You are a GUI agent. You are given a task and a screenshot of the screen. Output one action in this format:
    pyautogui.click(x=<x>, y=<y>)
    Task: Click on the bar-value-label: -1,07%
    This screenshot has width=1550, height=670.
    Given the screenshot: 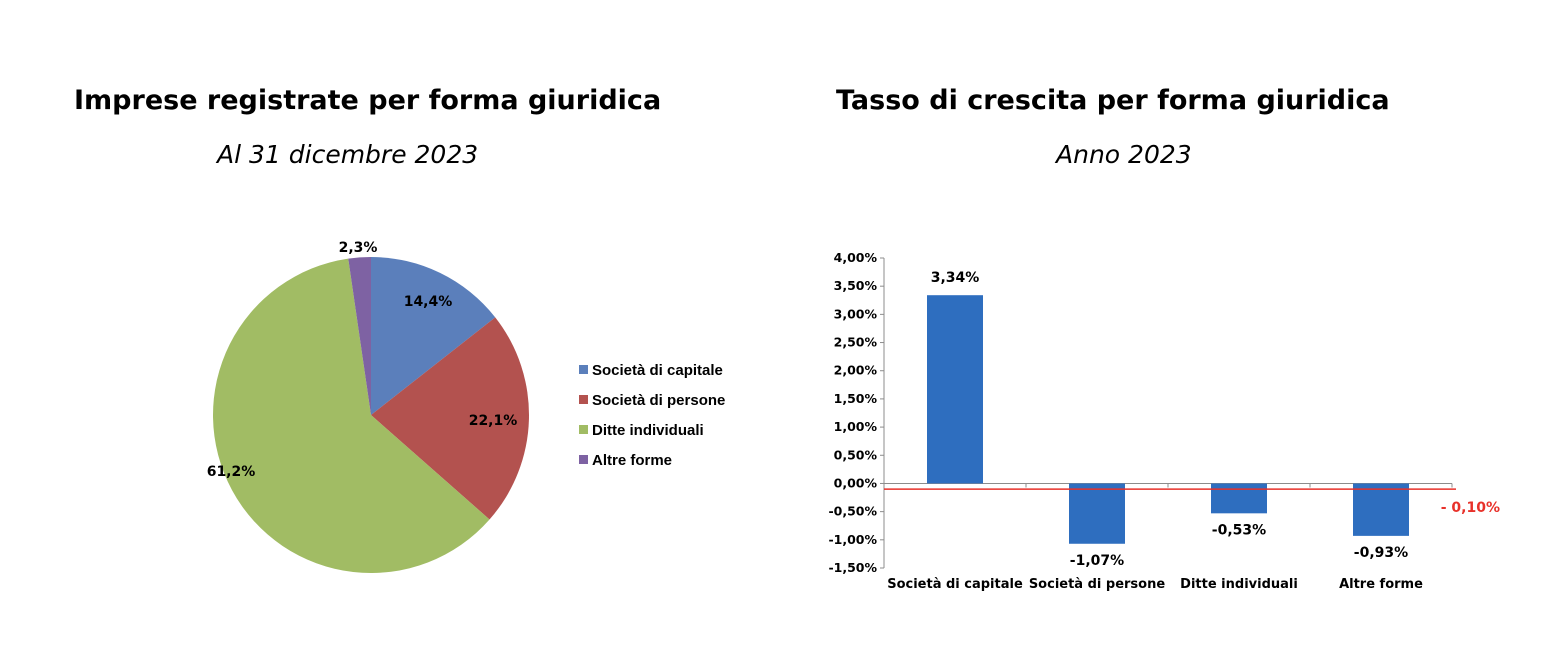 What is the action you would take?
    pyautogui.click(x=1097, y=561)
    